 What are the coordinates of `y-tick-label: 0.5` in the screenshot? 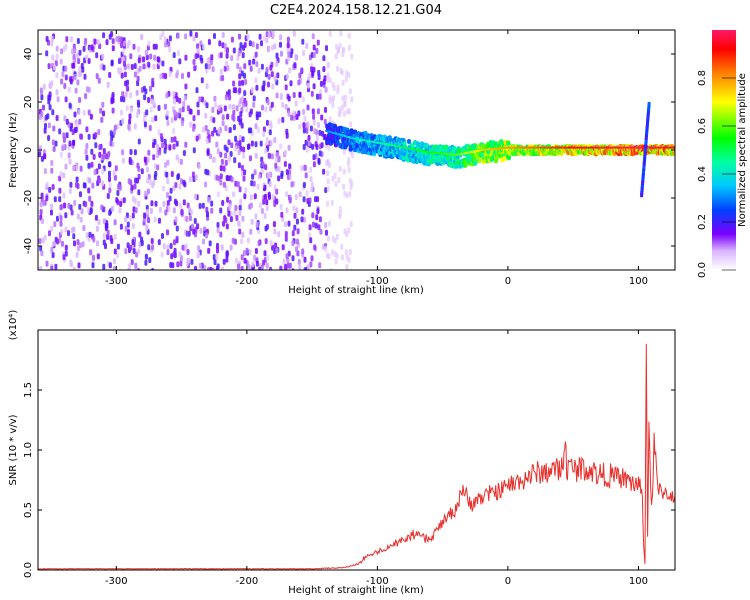 It's located at (28, 510).